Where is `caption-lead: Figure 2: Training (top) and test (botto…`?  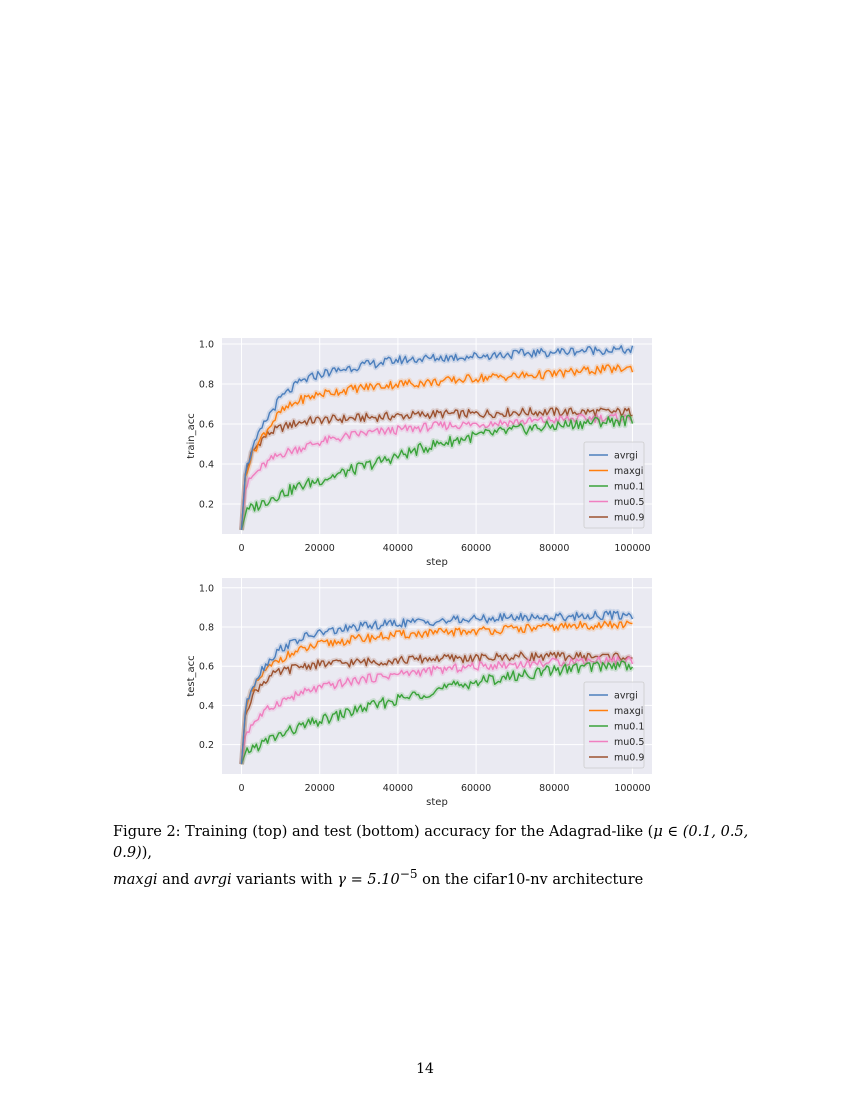 caption-lead: Figure 2: Training (top) and test (botto… is located at coordinates (383, 832).